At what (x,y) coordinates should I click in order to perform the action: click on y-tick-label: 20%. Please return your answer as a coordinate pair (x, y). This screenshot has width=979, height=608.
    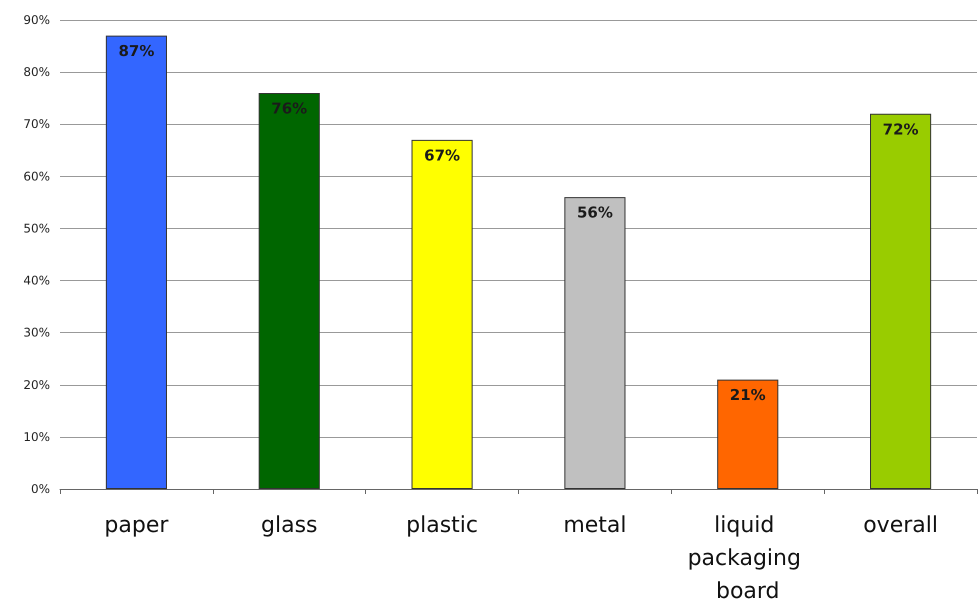
    Looking at the image, I should click on (36, 385).